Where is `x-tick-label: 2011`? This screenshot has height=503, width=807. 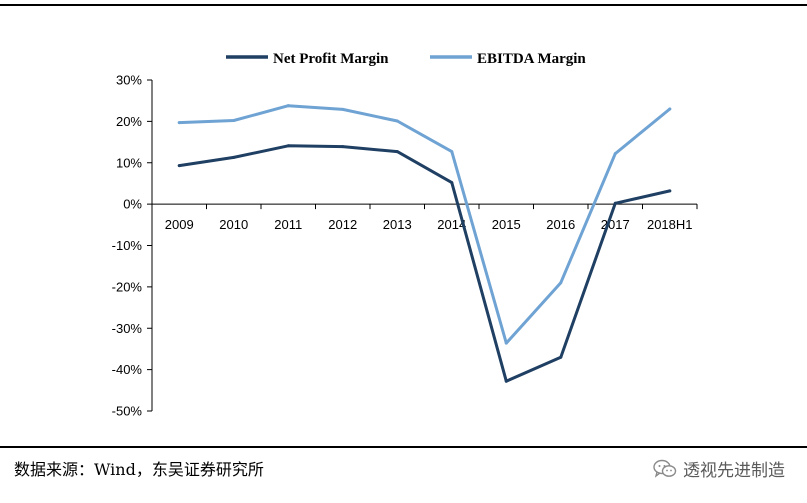 x-tick-label: 2011 is located at coordinates (288, 224).